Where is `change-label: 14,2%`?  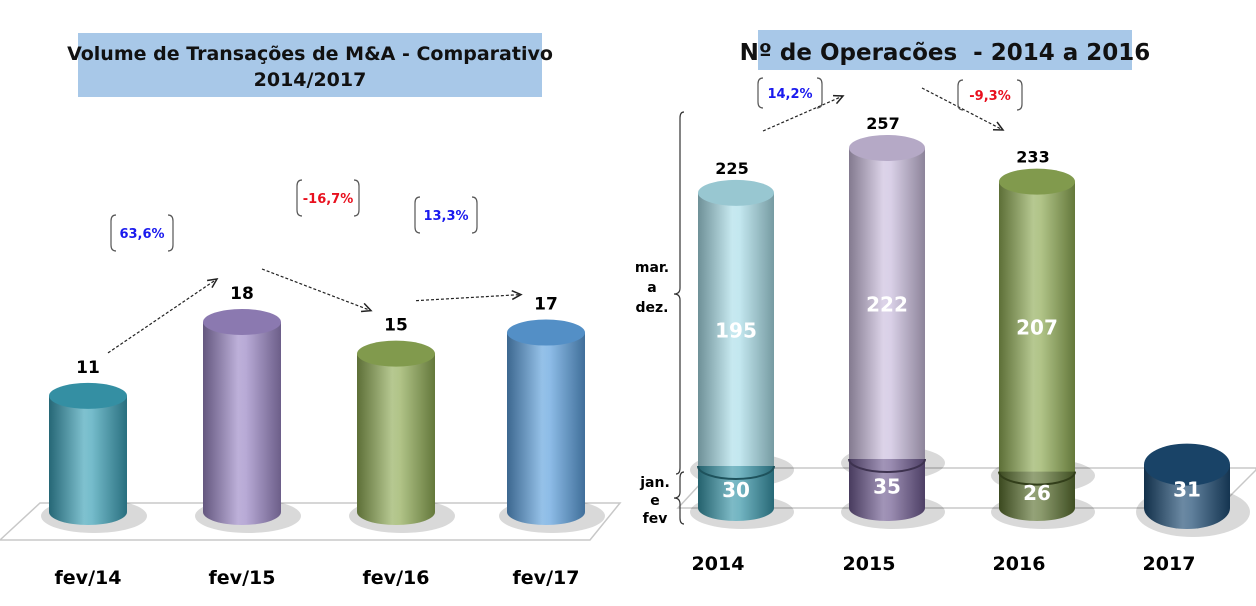
change-label: 14,2% is located at coordinates (789, 94).